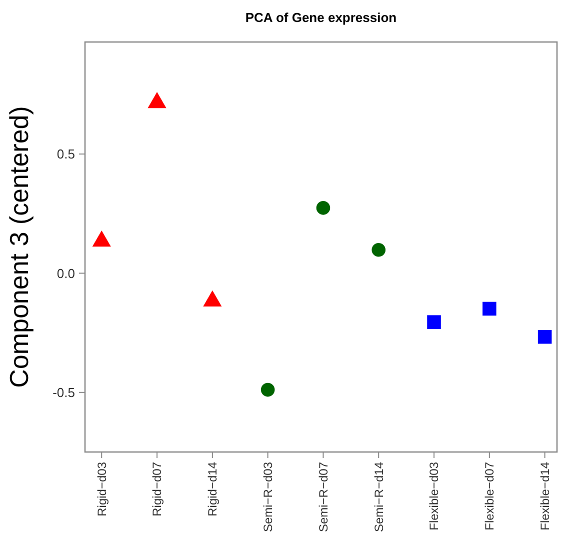 This screenshot has width=563, height=555. I want to click on y-axis-title: Component 3 (centered), so click(19, 247).